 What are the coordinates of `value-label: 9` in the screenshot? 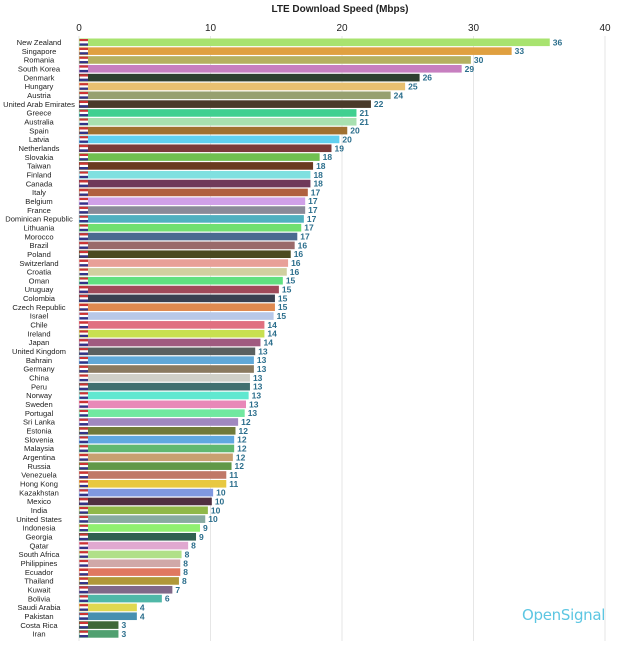 It's located at (201, 537).